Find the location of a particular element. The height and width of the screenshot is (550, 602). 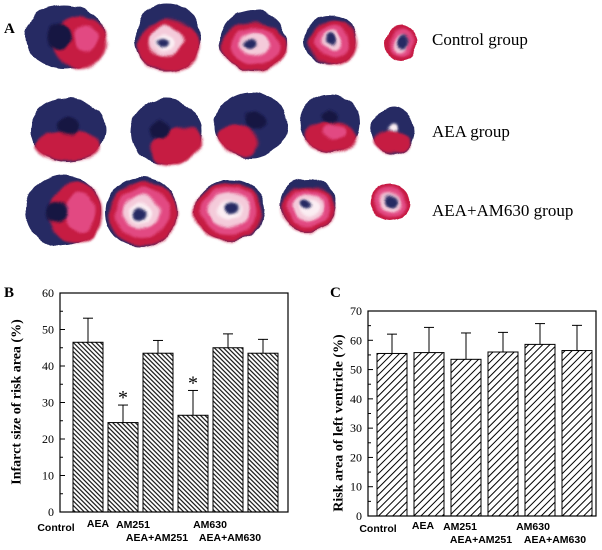

panel-b-label: B is located at coordinates (9, 293).